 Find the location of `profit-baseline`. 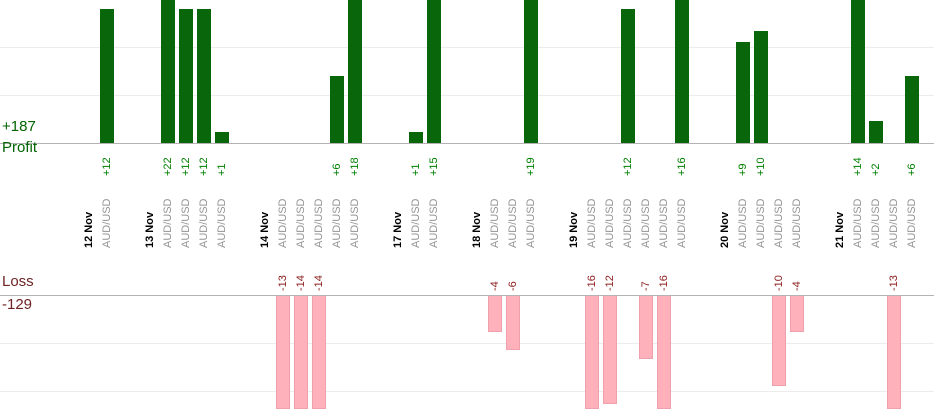

profit-baseline is located at coordinates (467, 143).